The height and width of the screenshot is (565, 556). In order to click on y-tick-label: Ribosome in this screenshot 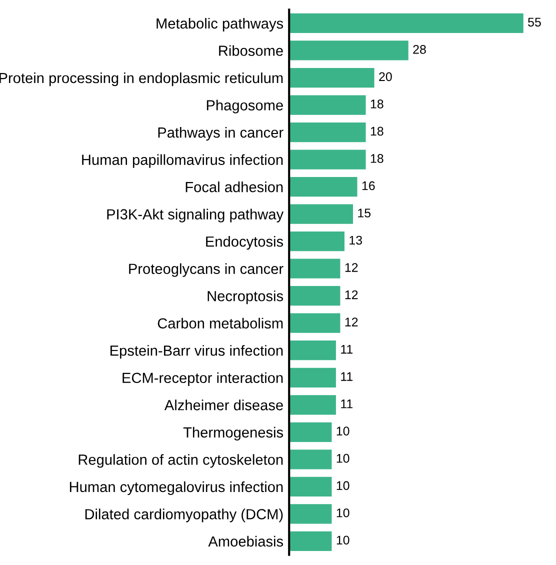, I will do `click(251, 50)`.